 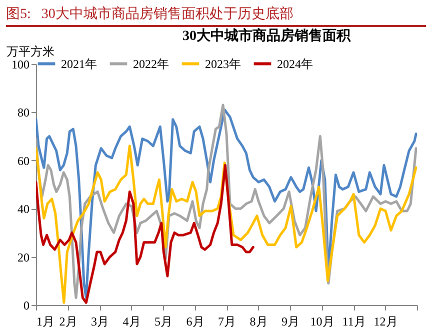 I want to click on y-tick-label: 60, so click(x=24, y=161).